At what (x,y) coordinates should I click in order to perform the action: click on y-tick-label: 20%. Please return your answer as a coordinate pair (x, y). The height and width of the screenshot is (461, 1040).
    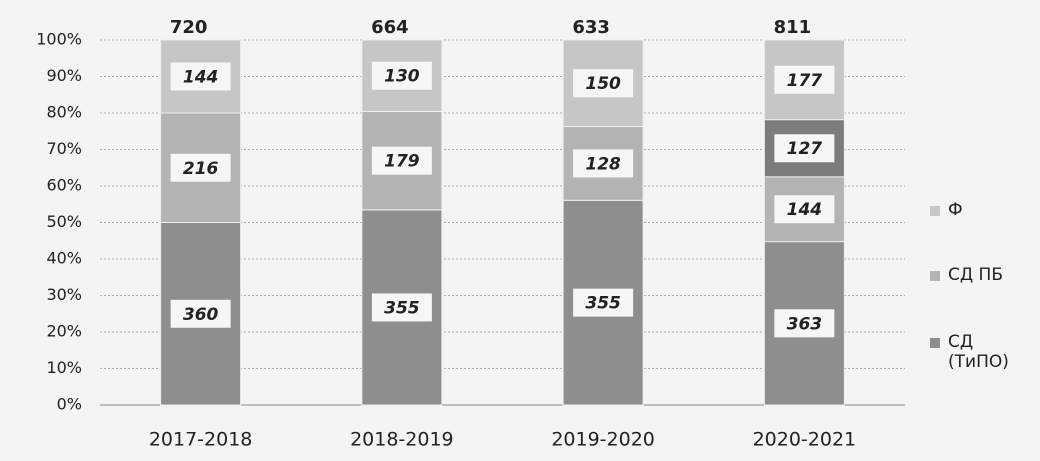
    Looking at the image, I should click on (64, 331).